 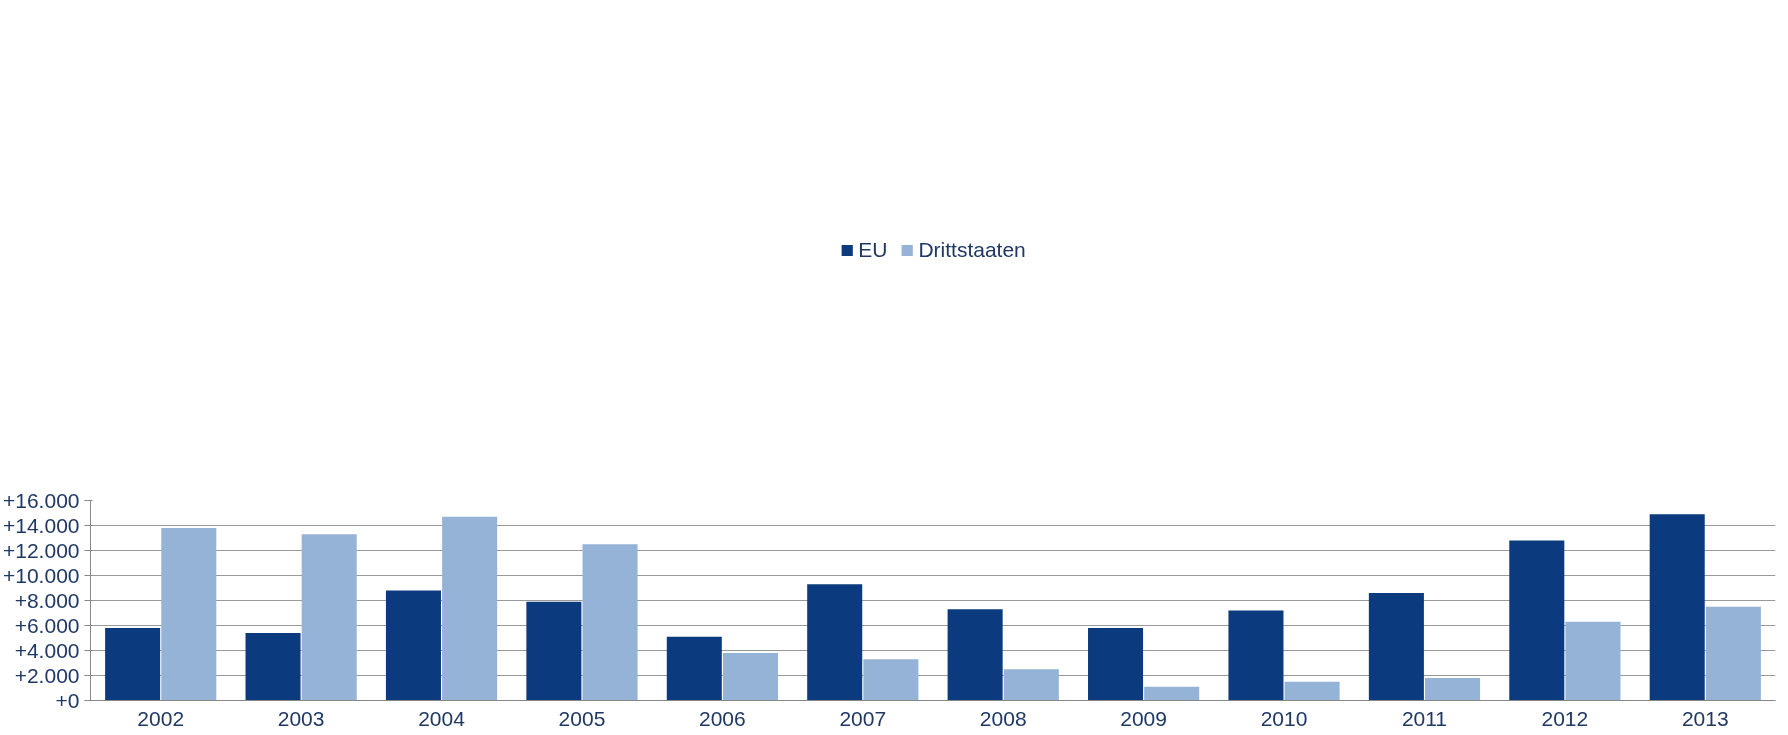 What do you see at coordinates (41, 550) in the screenshot?
I see `y-tick-label: +12.000` at bounding box center [41, 550].